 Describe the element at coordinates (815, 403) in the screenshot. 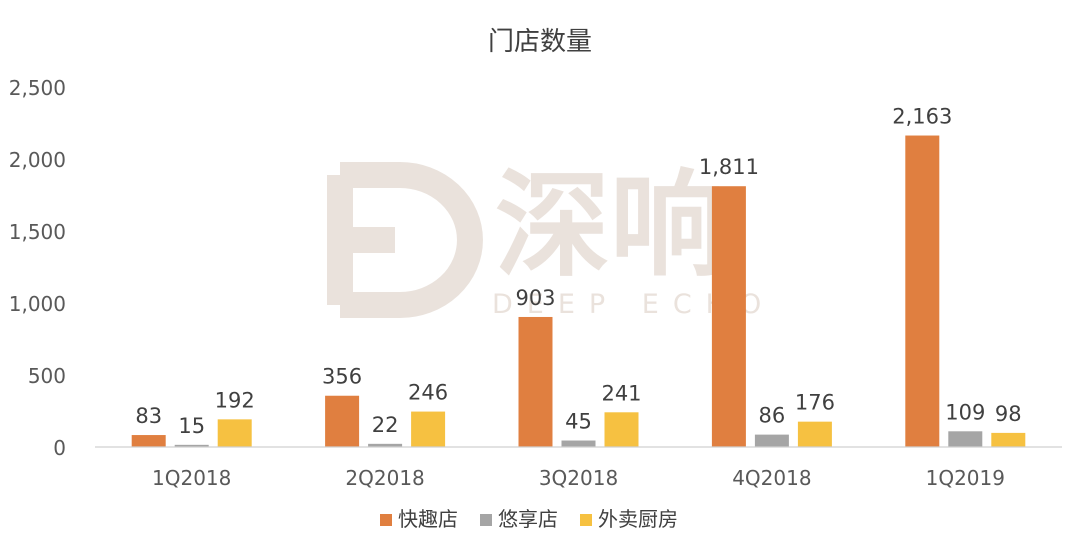

I see `data-label: 176` at that location.